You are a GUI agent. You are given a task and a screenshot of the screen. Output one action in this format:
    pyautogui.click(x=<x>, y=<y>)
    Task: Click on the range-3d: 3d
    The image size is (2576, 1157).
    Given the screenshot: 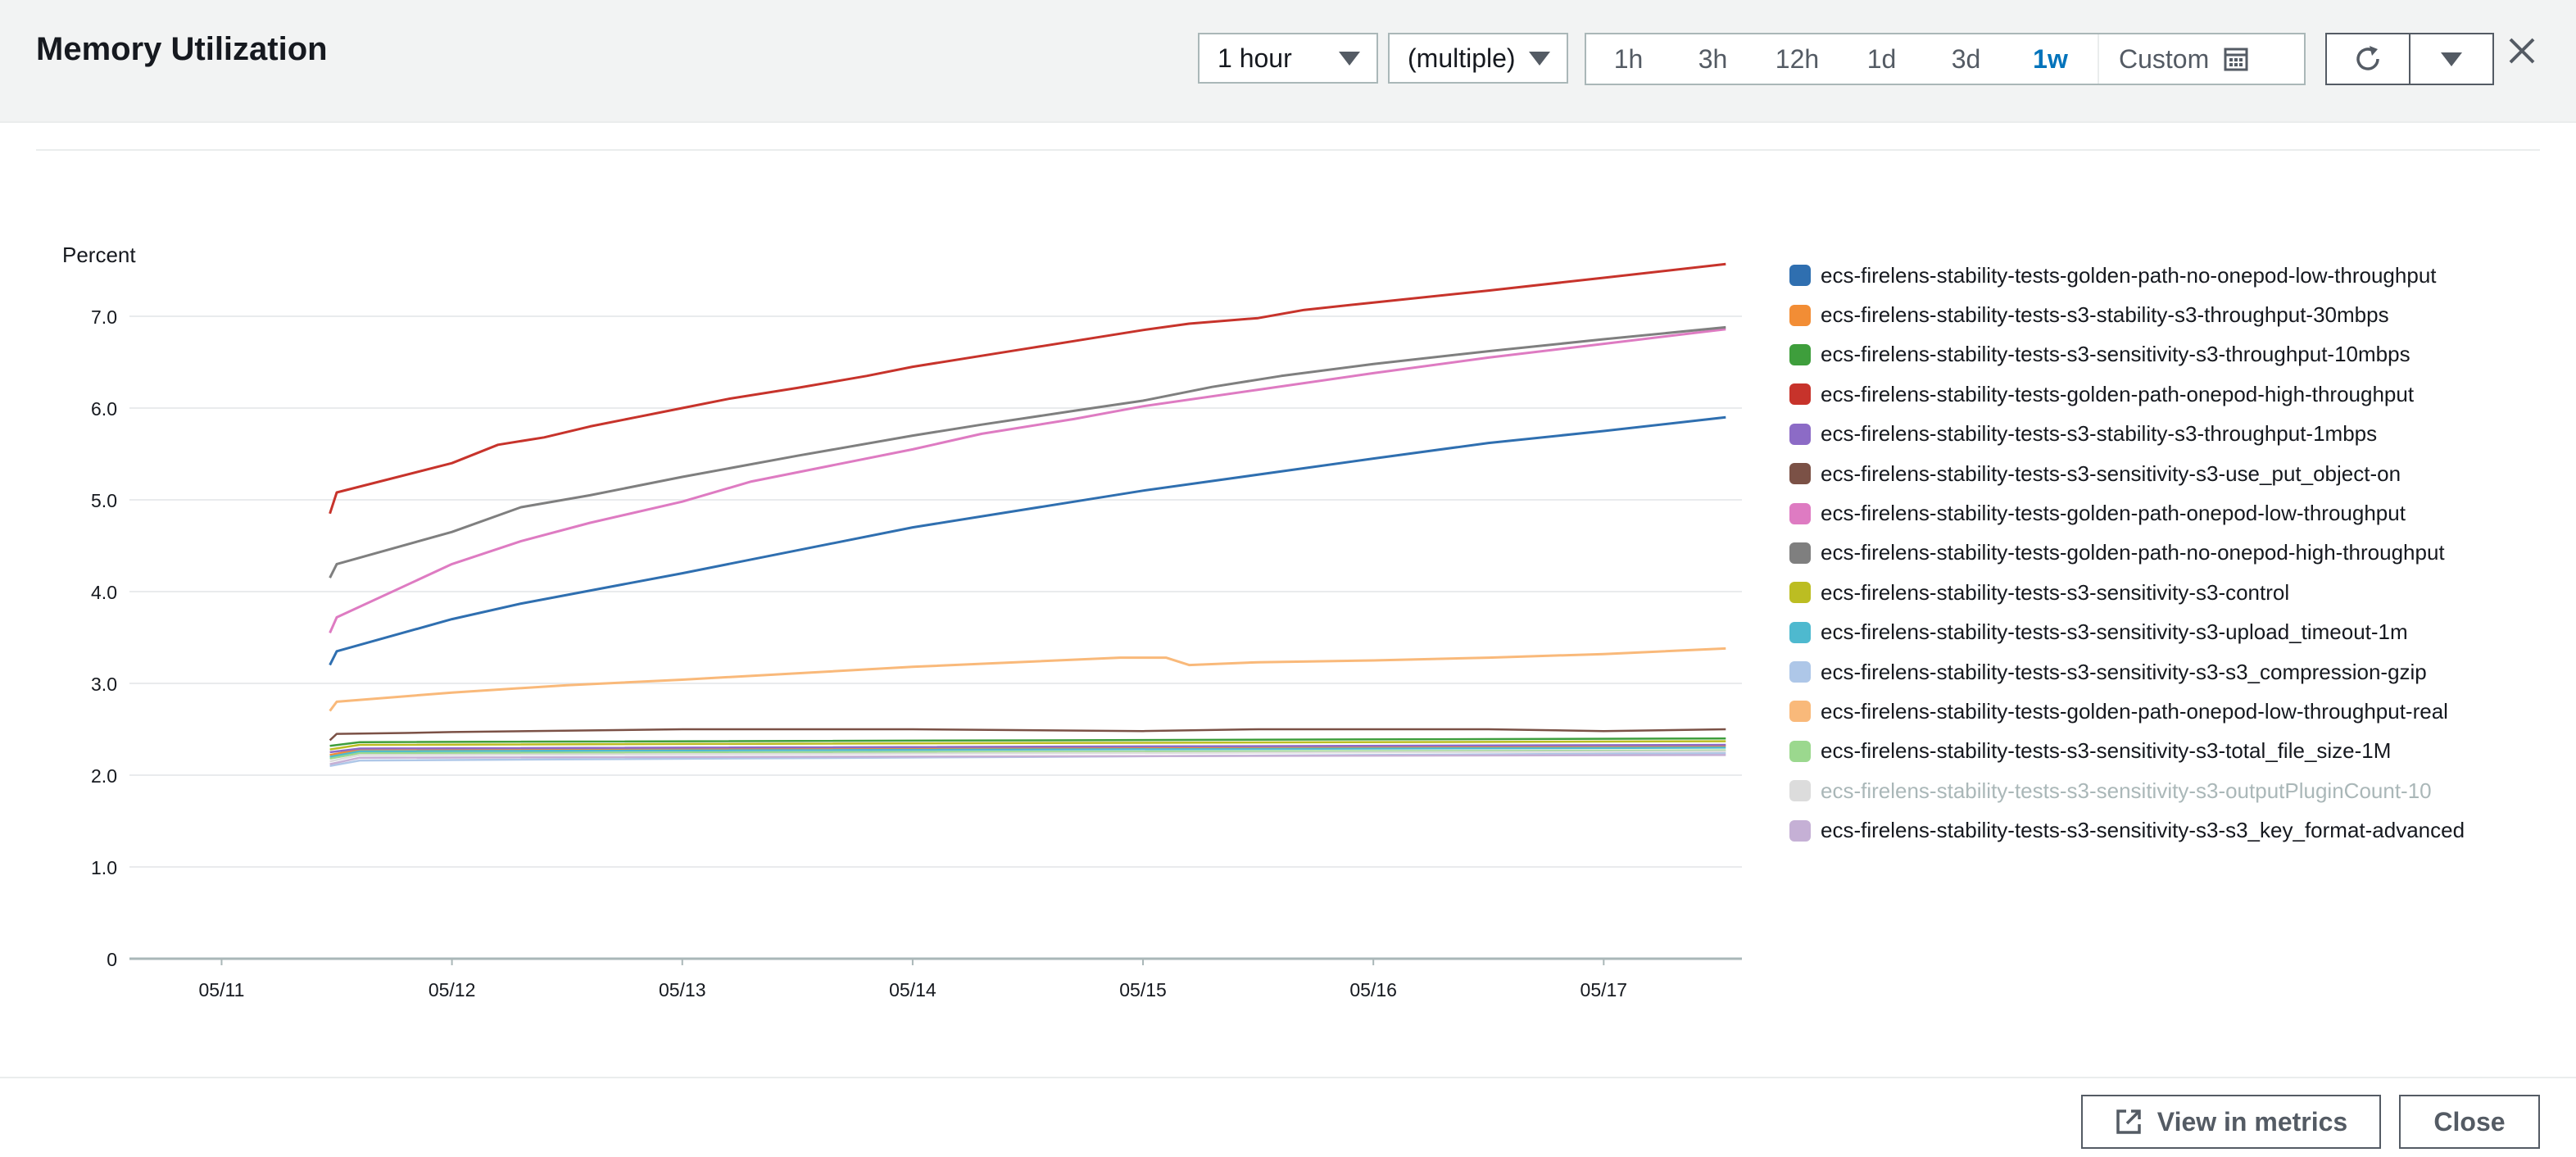 What is the action you would take?
    pyautogui.click(x=1966, y=58)
    